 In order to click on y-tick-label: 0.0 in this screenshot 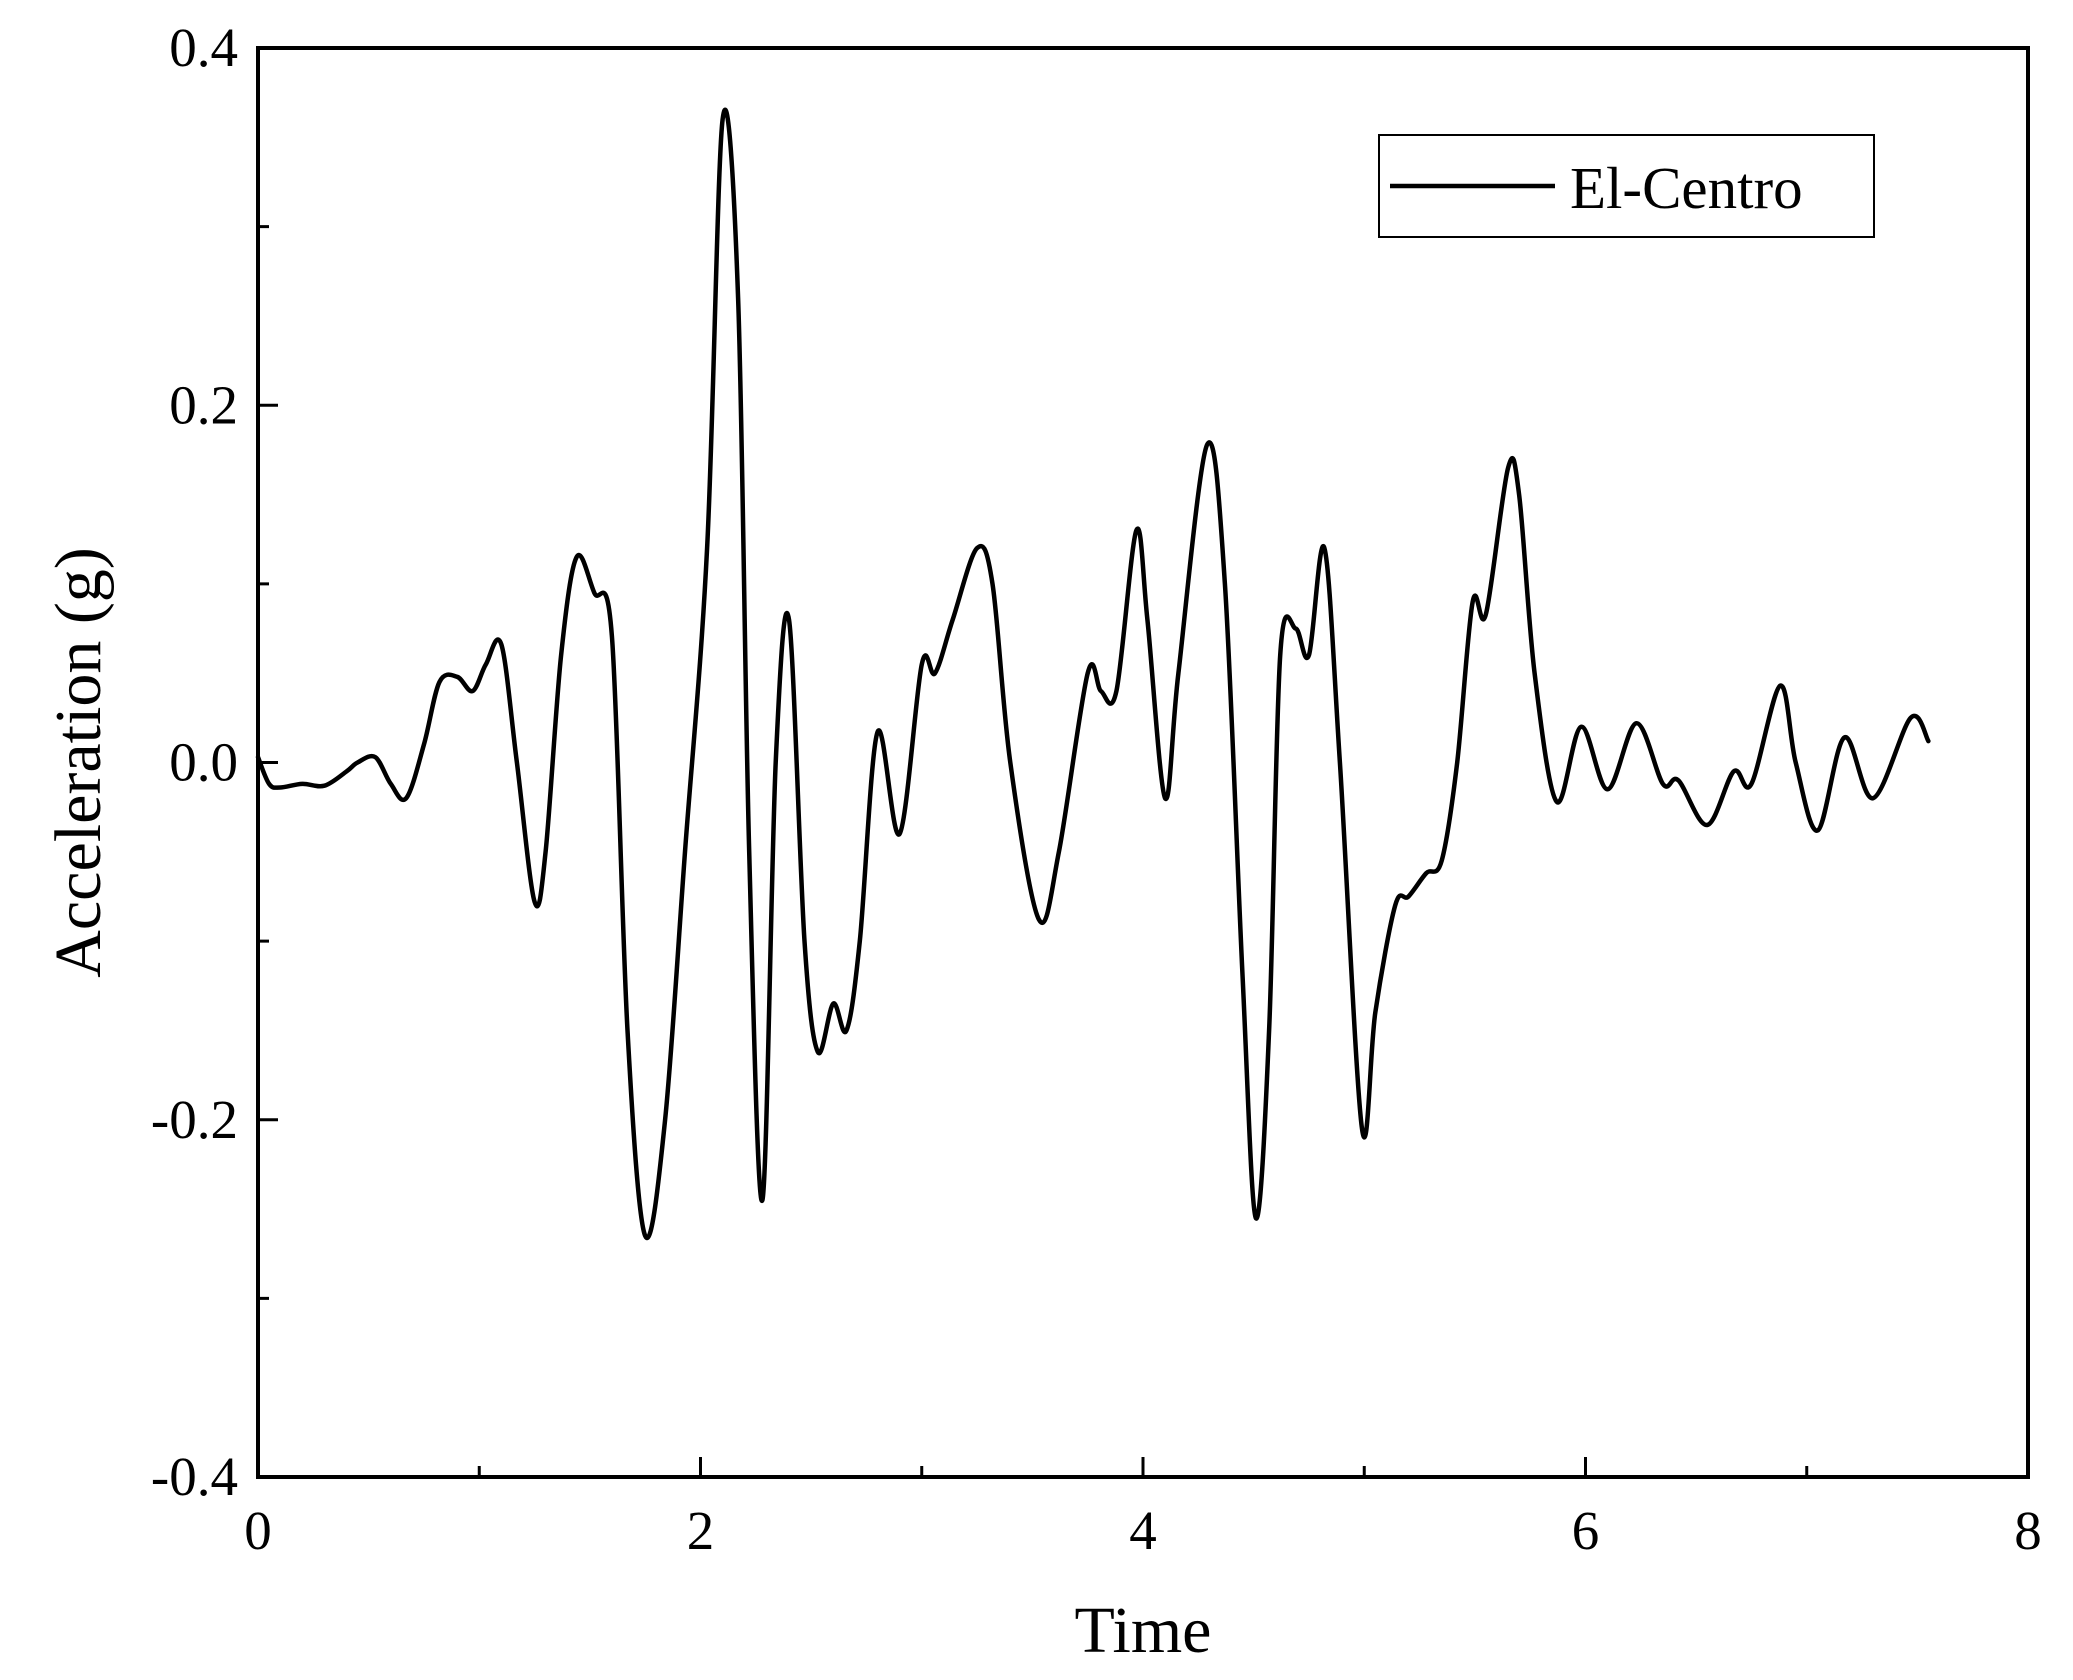, I will do `click(203, 762)`.